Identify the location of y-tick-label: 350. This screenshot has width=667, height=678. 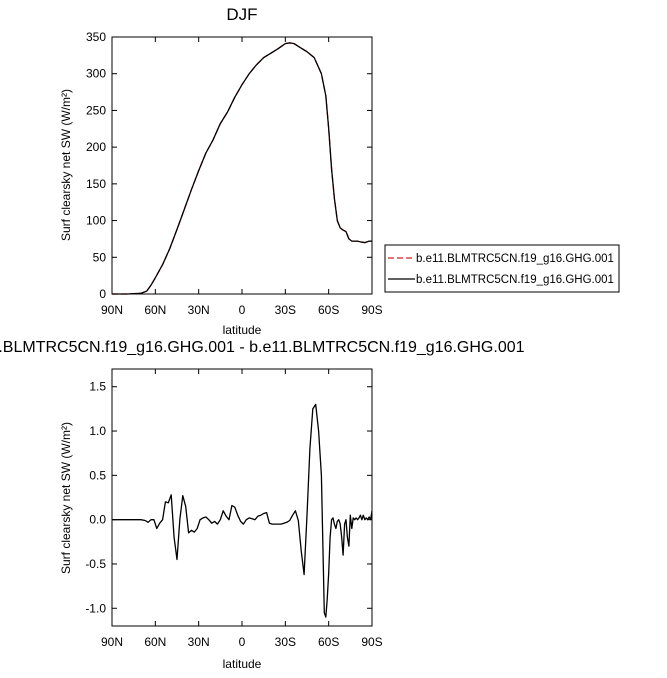
(96, 37).